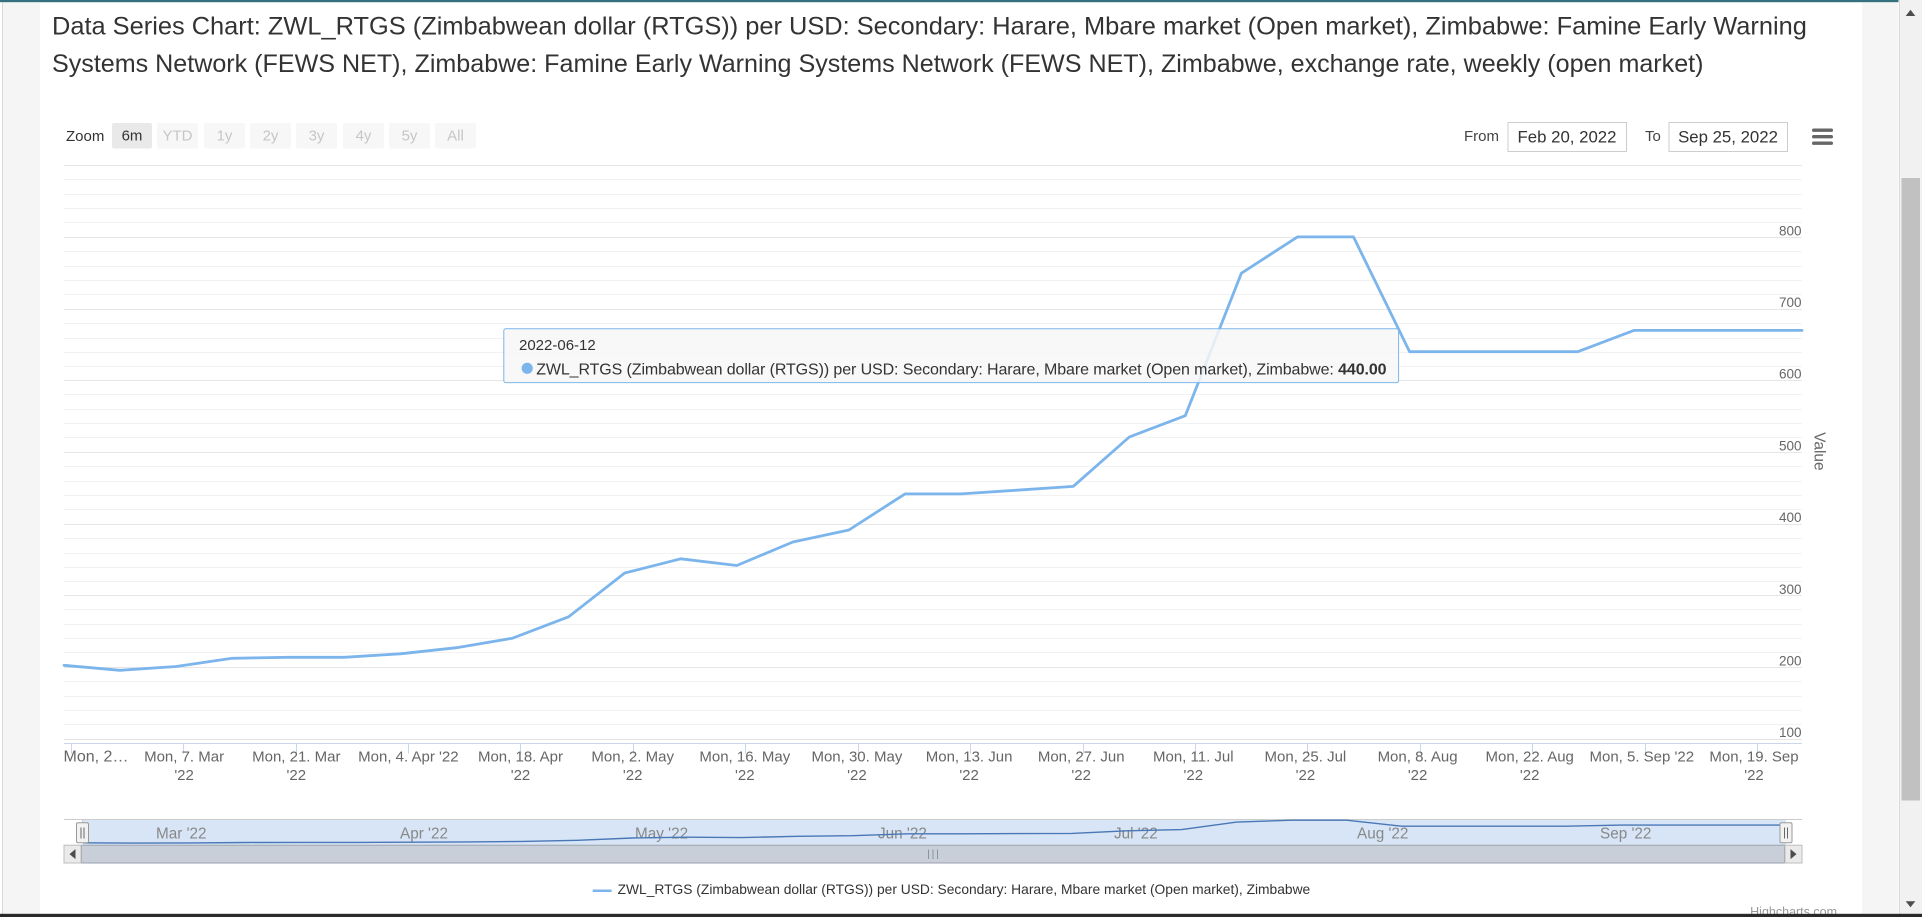  Describe the element at coordinates (1081, 756) in the screenshot. I see `svg-text: Mon, 27. Jun` at that location.